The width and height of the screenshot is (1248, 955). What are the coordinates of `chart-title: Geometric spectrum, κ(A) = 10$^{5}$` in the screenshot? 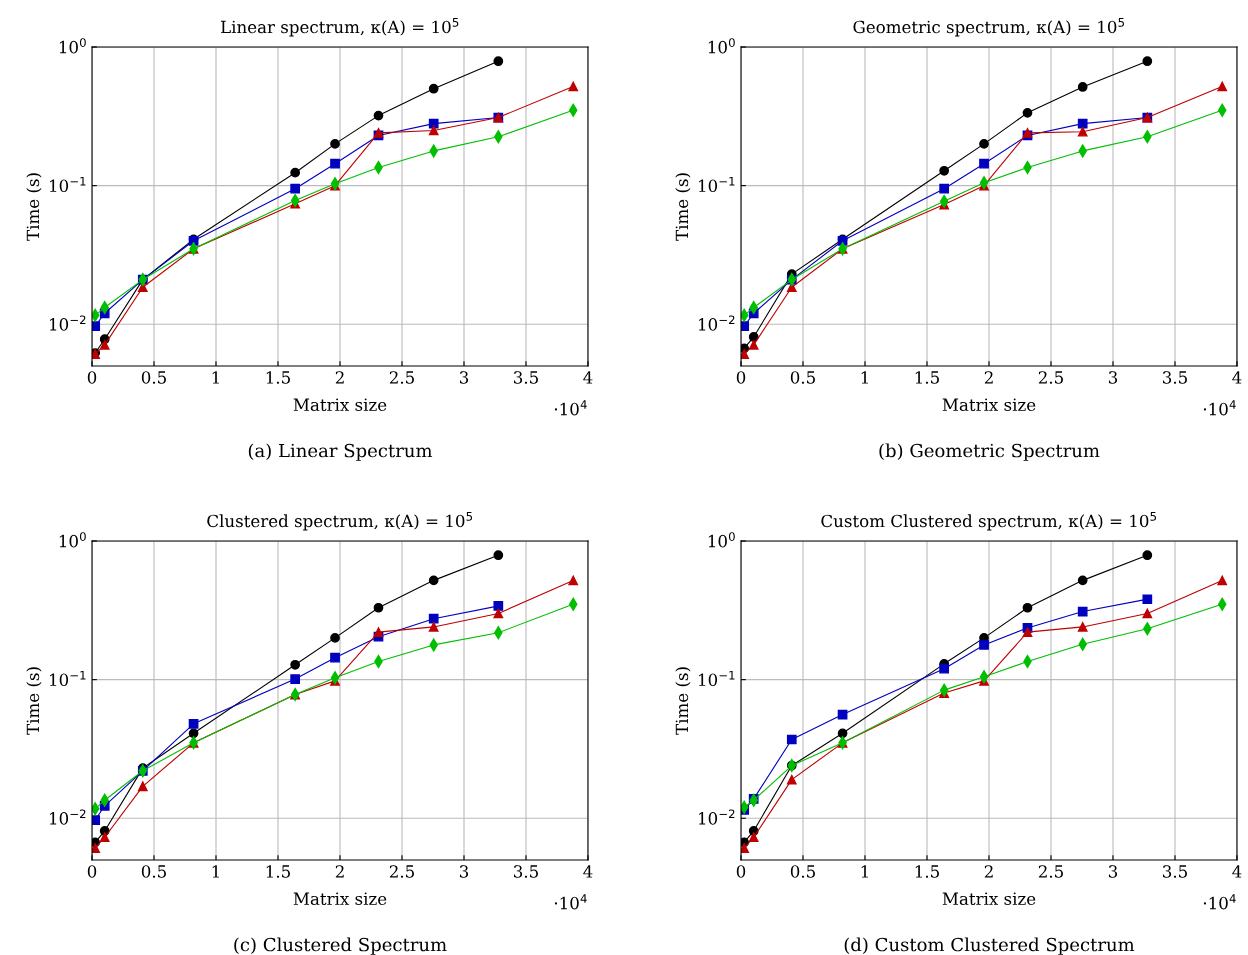 It's located at (989, 27).